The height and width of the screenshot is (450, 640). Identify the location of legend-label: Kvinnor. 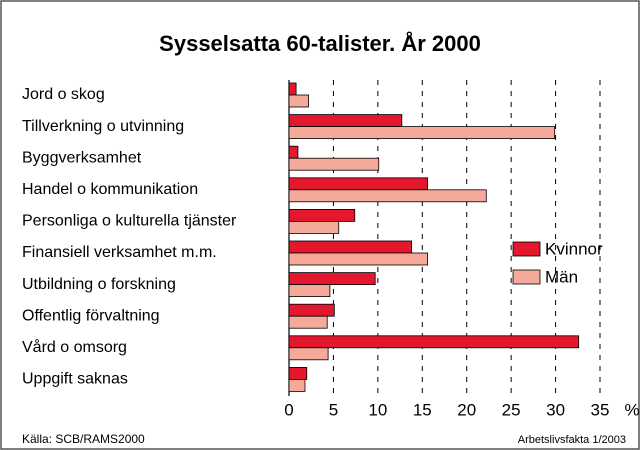
(574, 248).